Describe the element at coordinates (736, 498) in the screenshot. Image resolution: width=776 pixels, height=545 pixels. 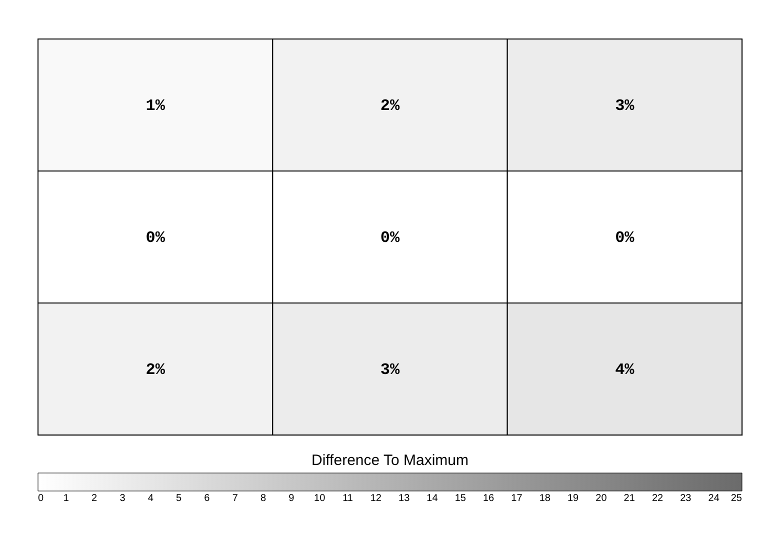
I see `color-bar-label: 25` at that location.